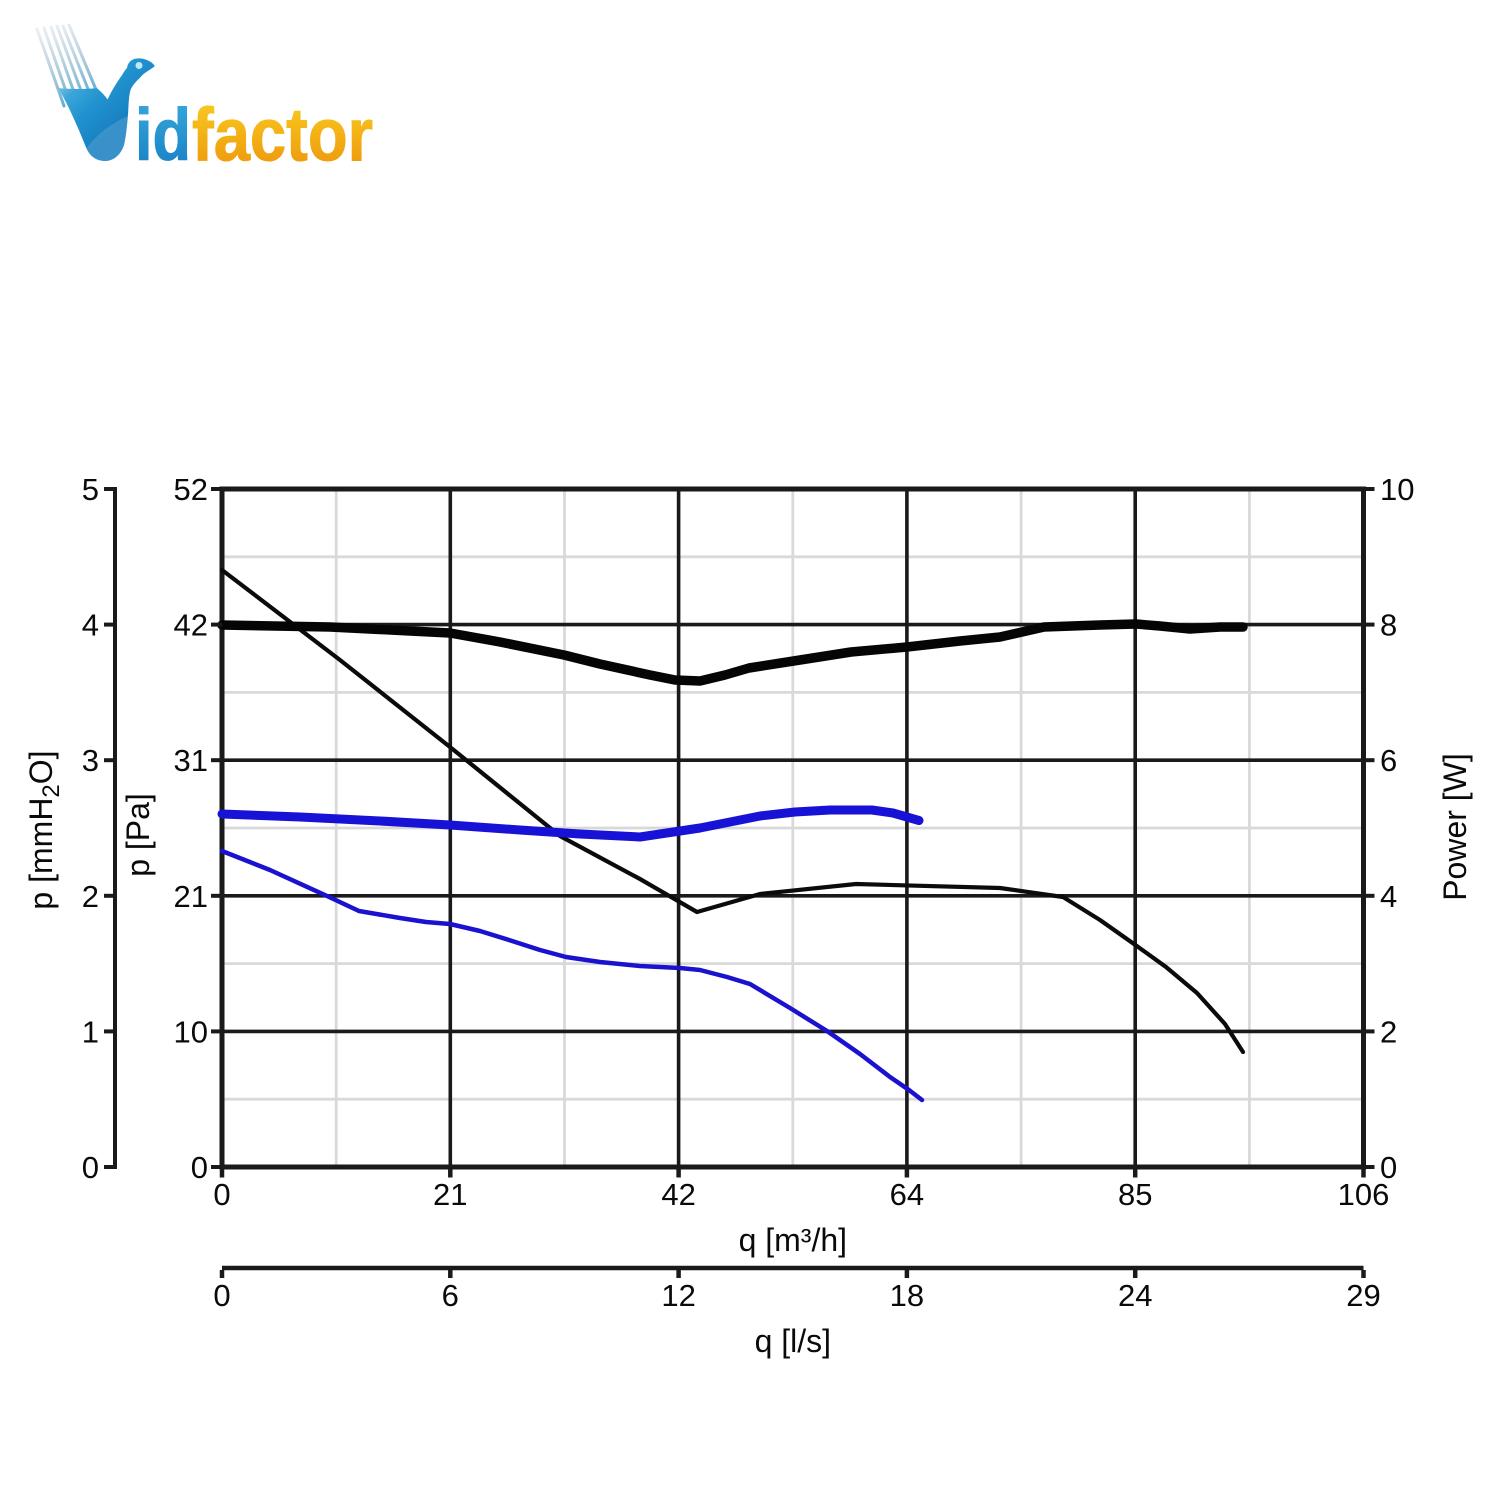  Describe the element at coordinates (90, 1031) in the screenshot. I see `svg-text: 1` at that location.